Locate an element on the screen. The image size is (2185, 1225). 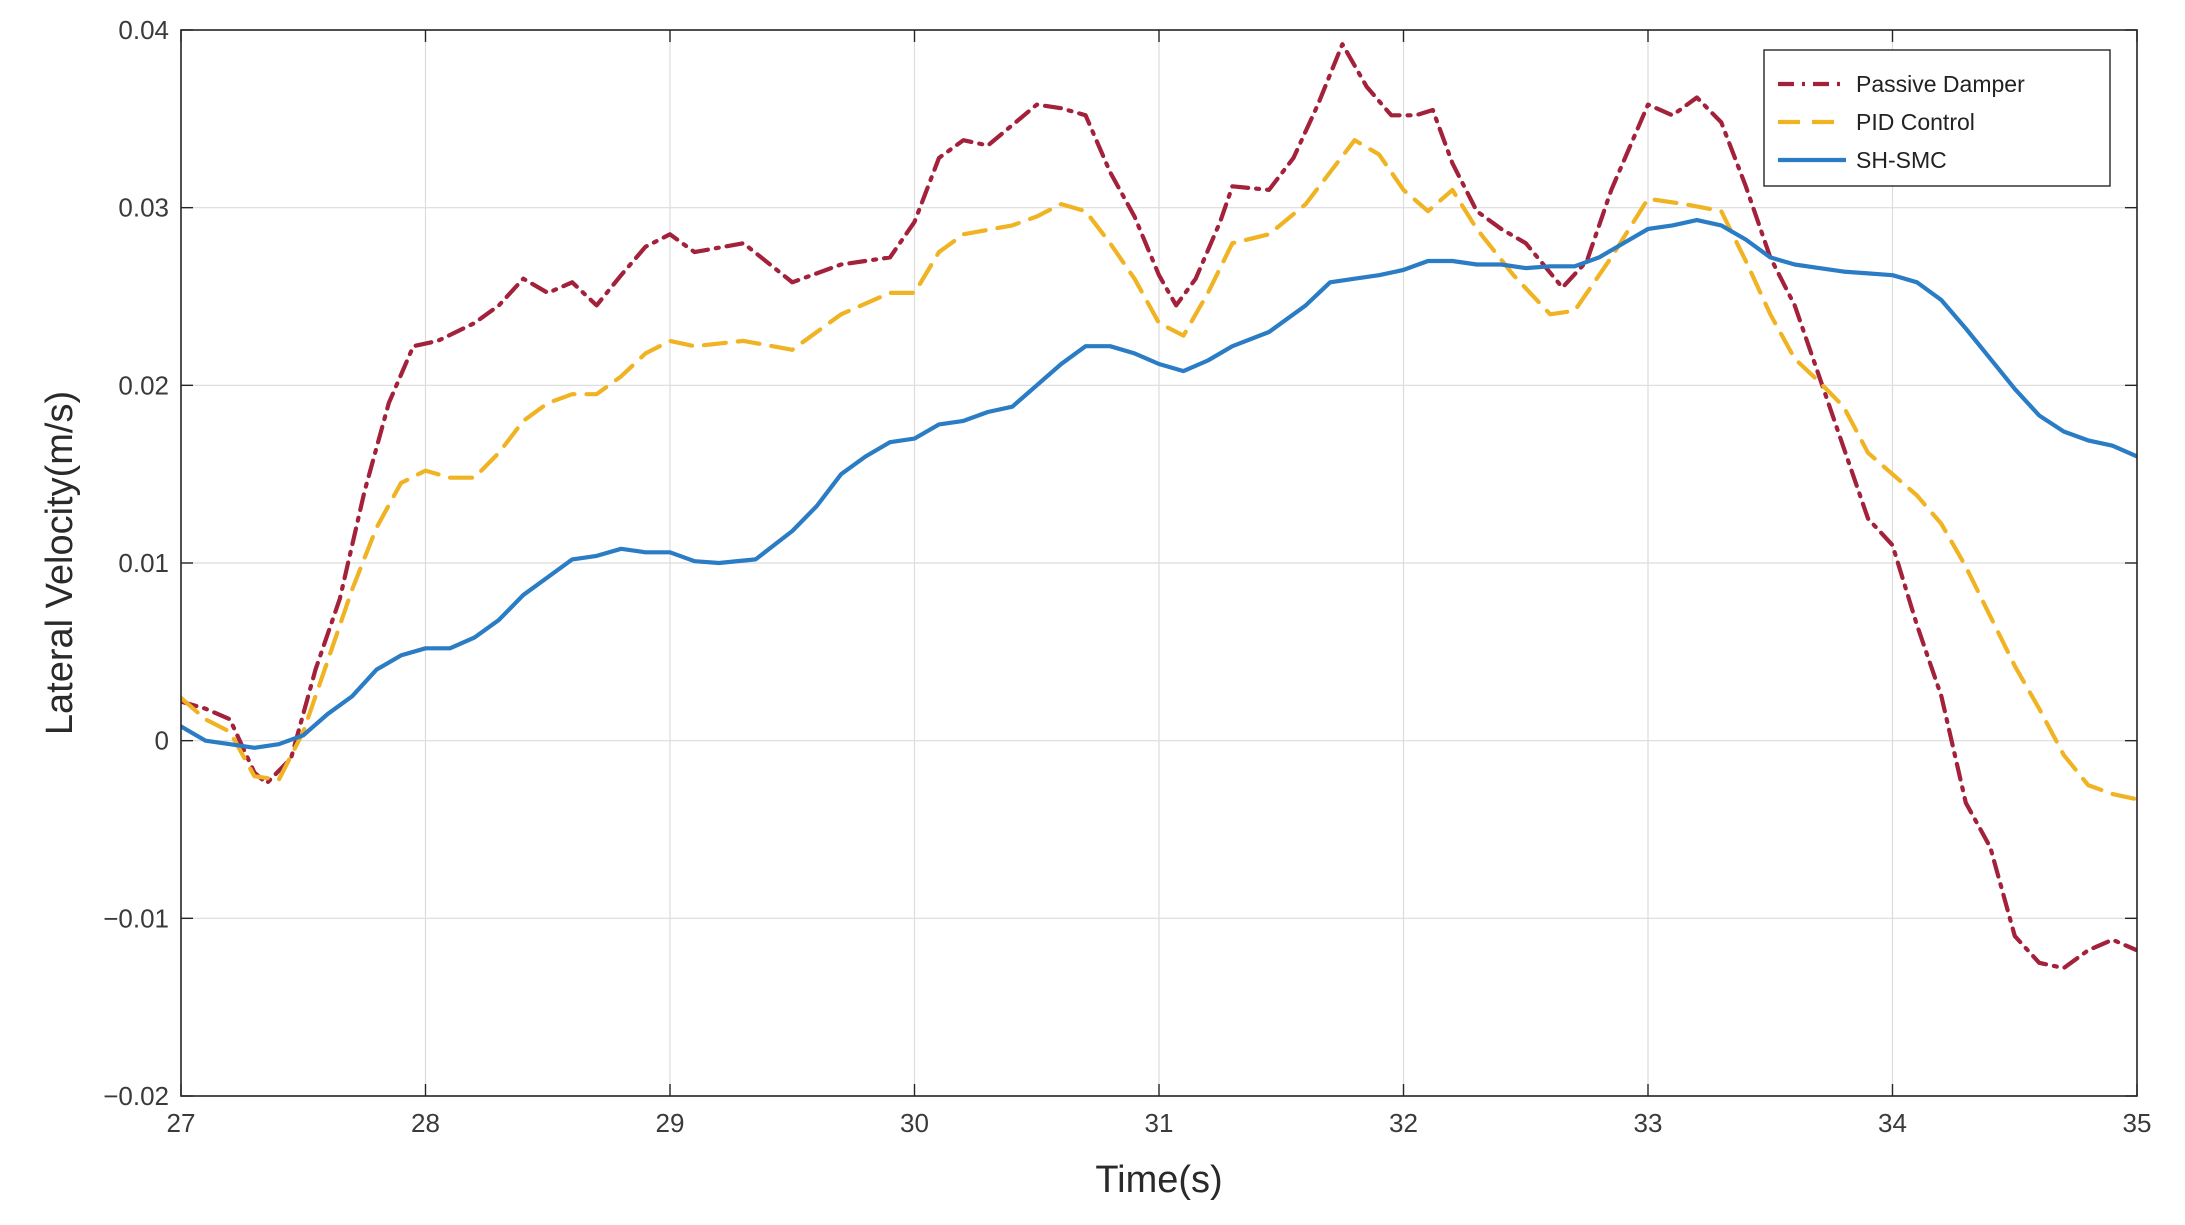
y-tick-labels: −0.02 −0.01 0 0.01 0.02 0.03 0.04 is located at coordinates (136, 563).